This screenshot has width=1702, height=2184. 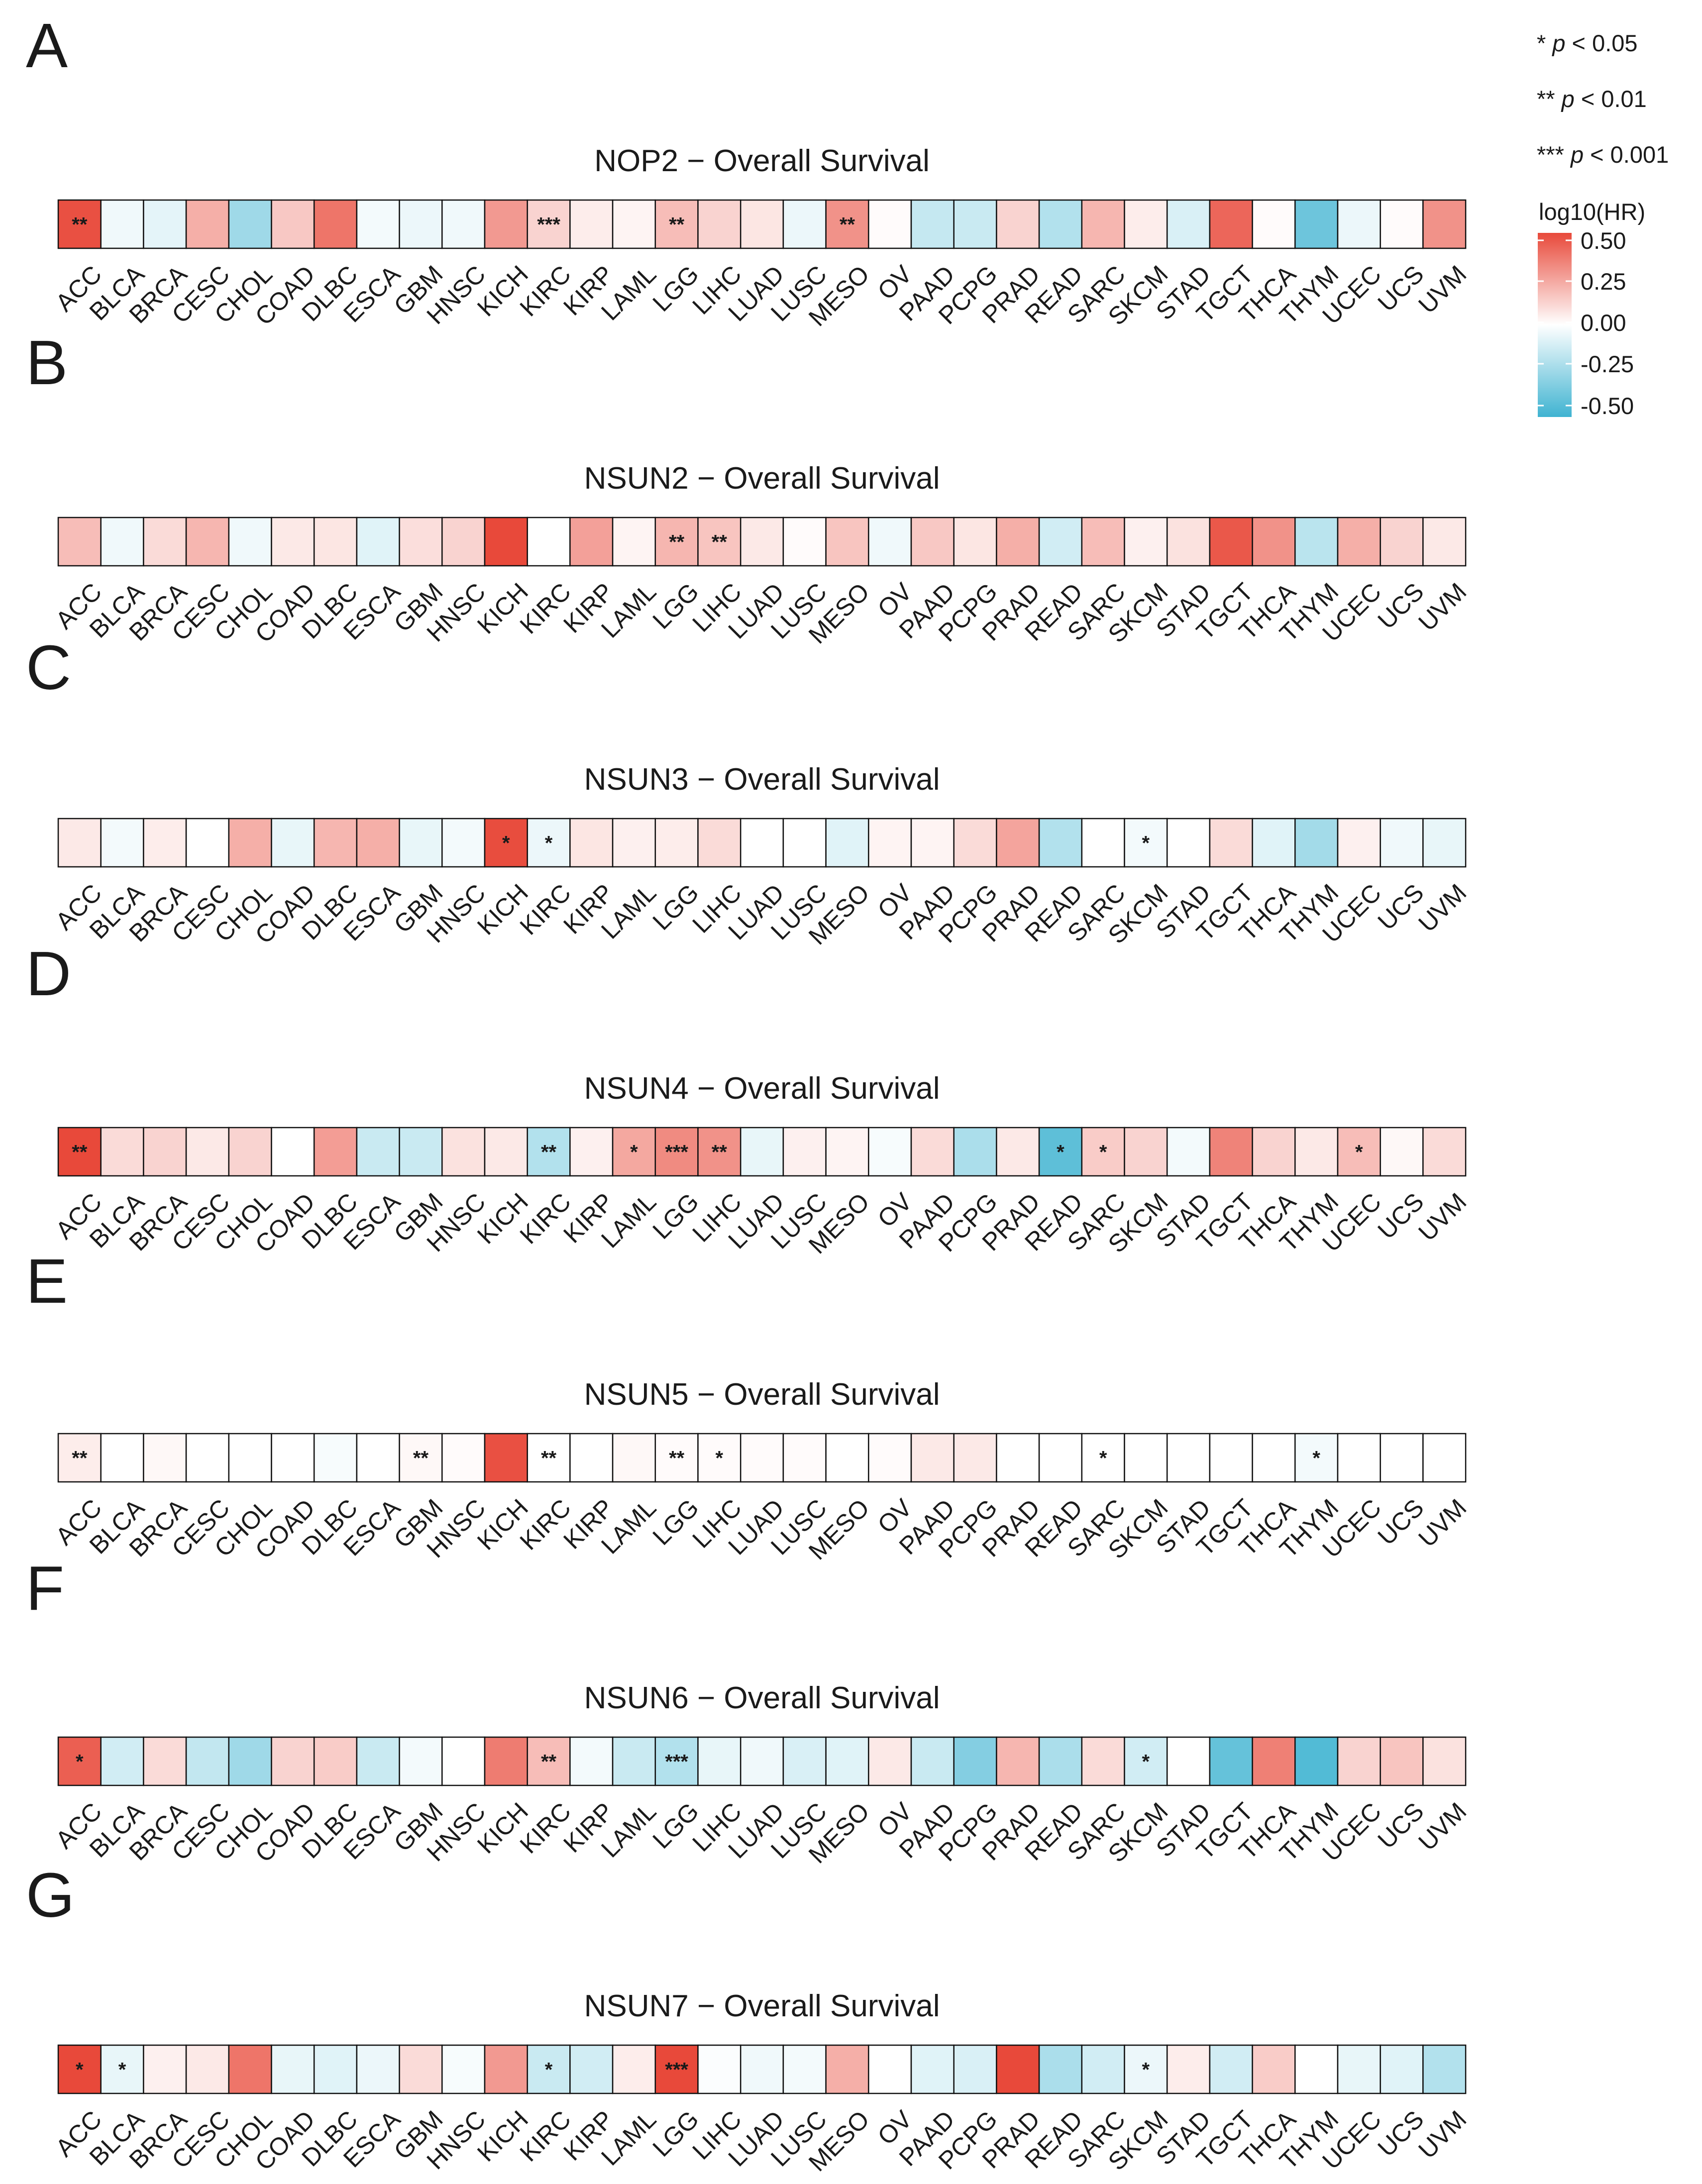 What do you see at coordinates (1607, 364) in the screenshot?
I see `legend-tick-label: -0.25` at bounding box center [1607, 364].